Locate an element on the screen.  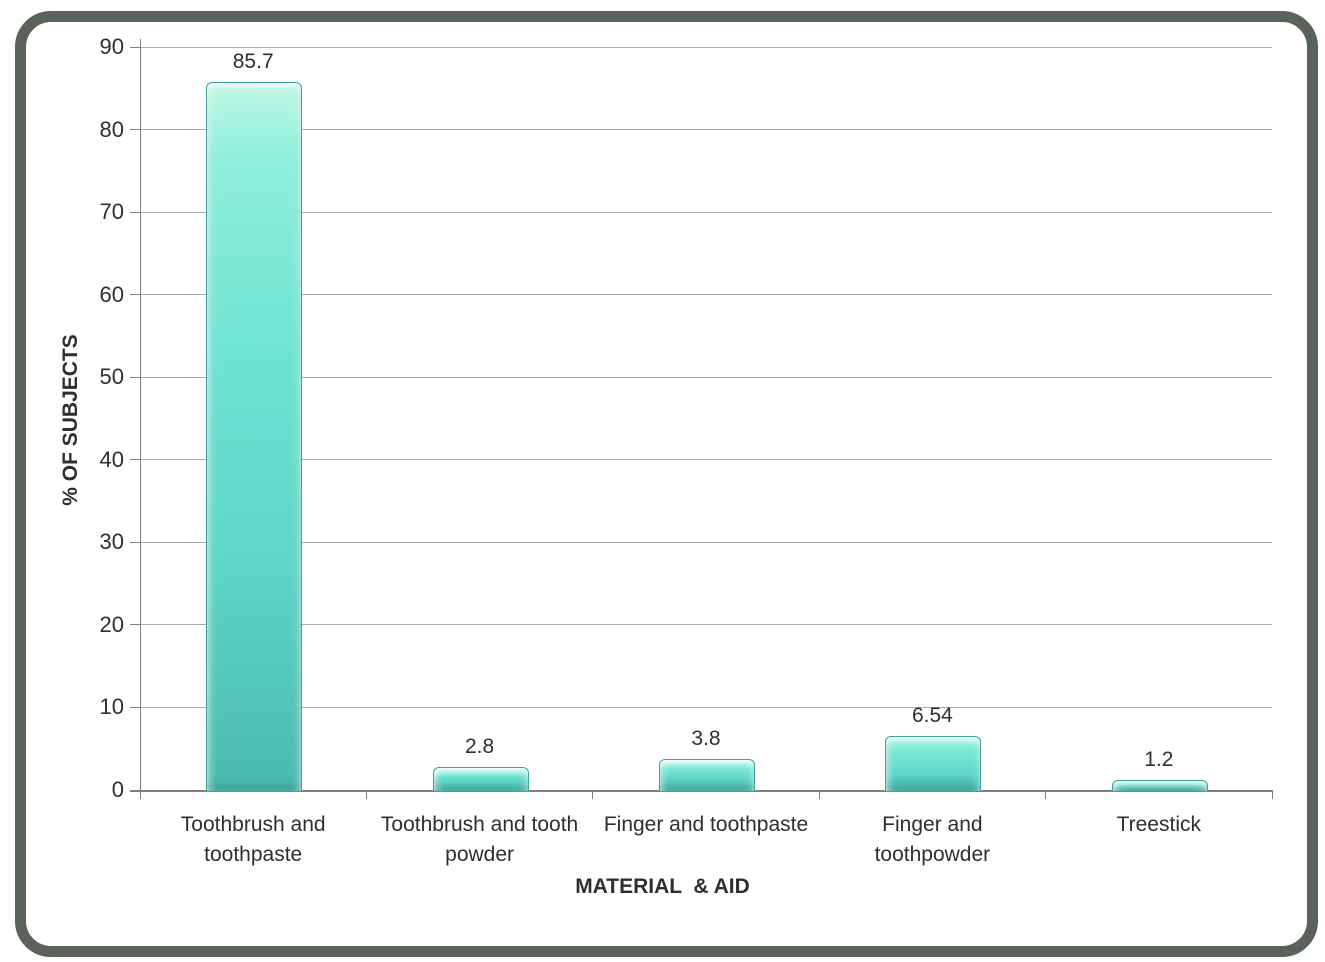
category-label-text: Treestick is located at coordinates (1158, 824).